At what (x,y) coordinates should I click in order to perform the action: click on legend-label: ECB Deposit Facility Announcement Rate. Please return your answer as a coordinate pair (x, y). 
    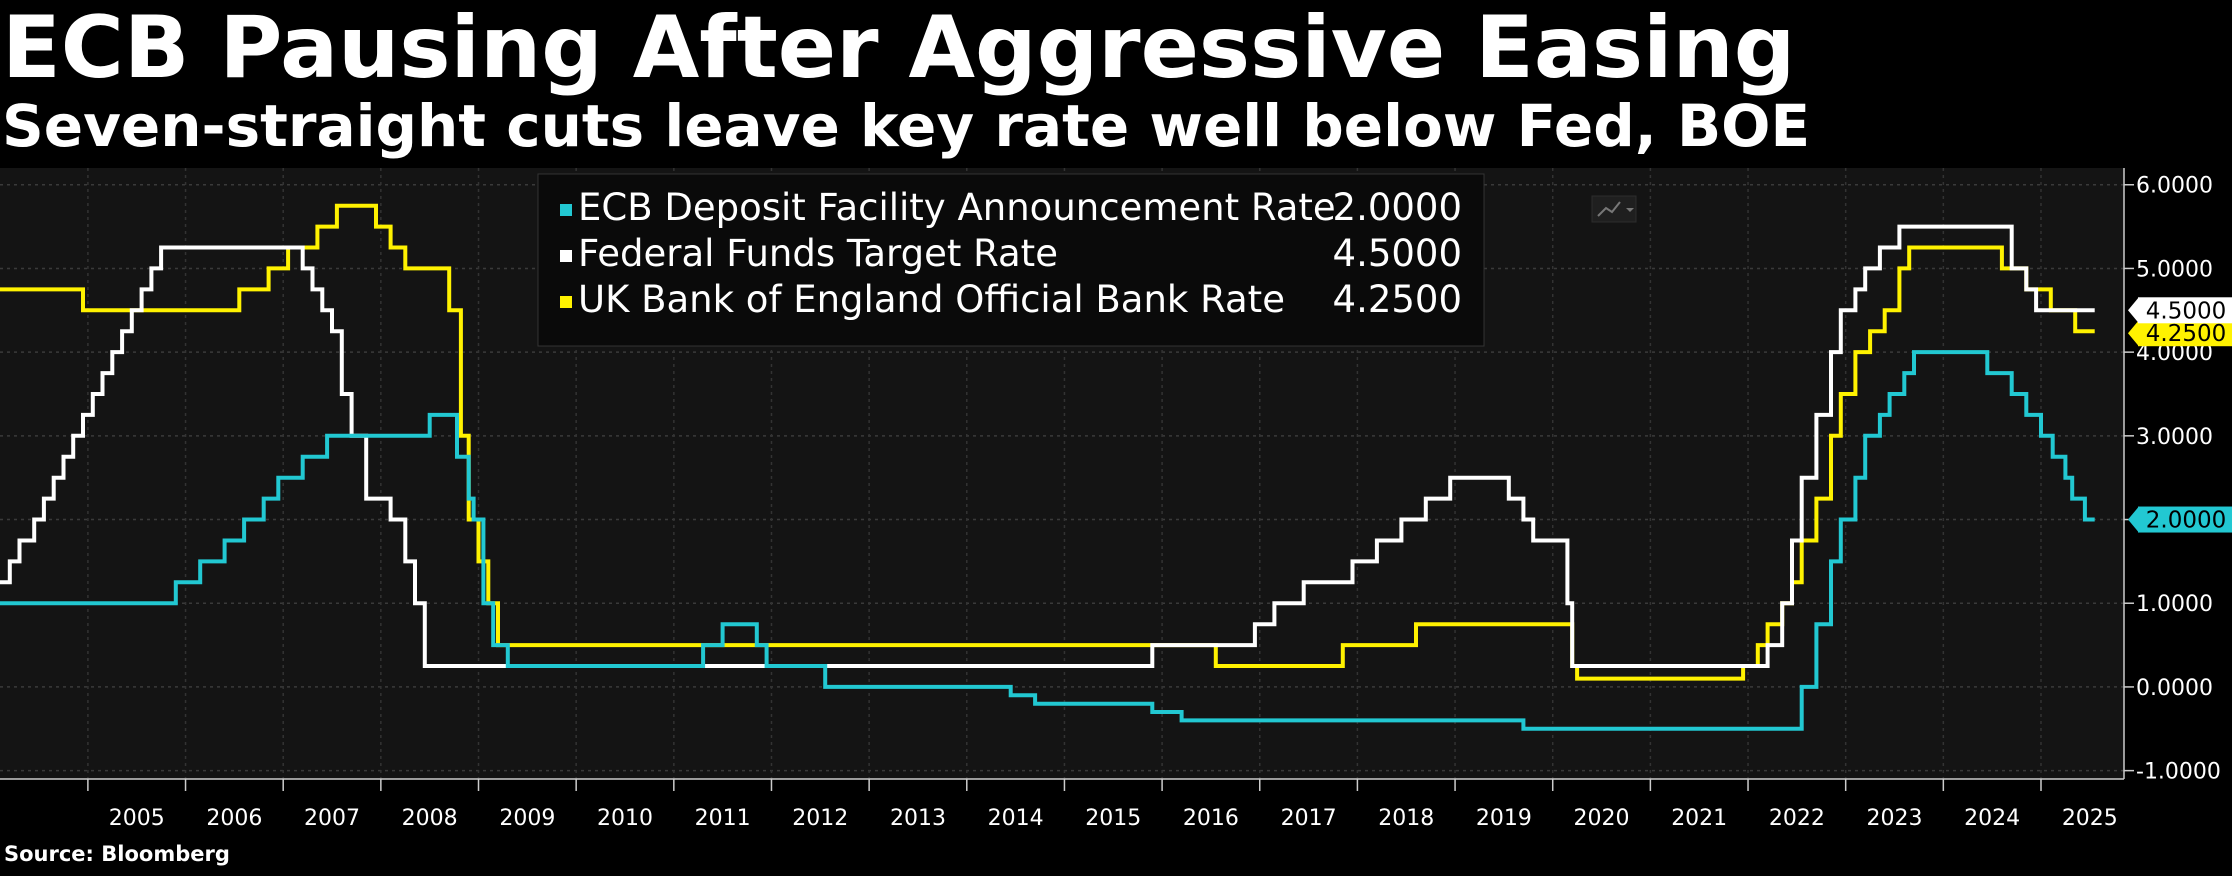
    Looking at the image, I should click on (957, 207).